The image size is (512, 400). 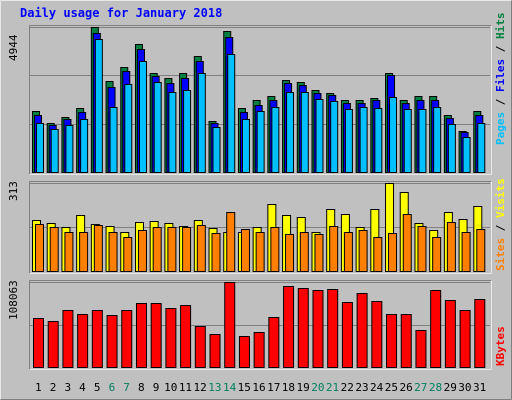 I want to click on panel-0-ymax-label: 4944, so click(x=13, y=47).